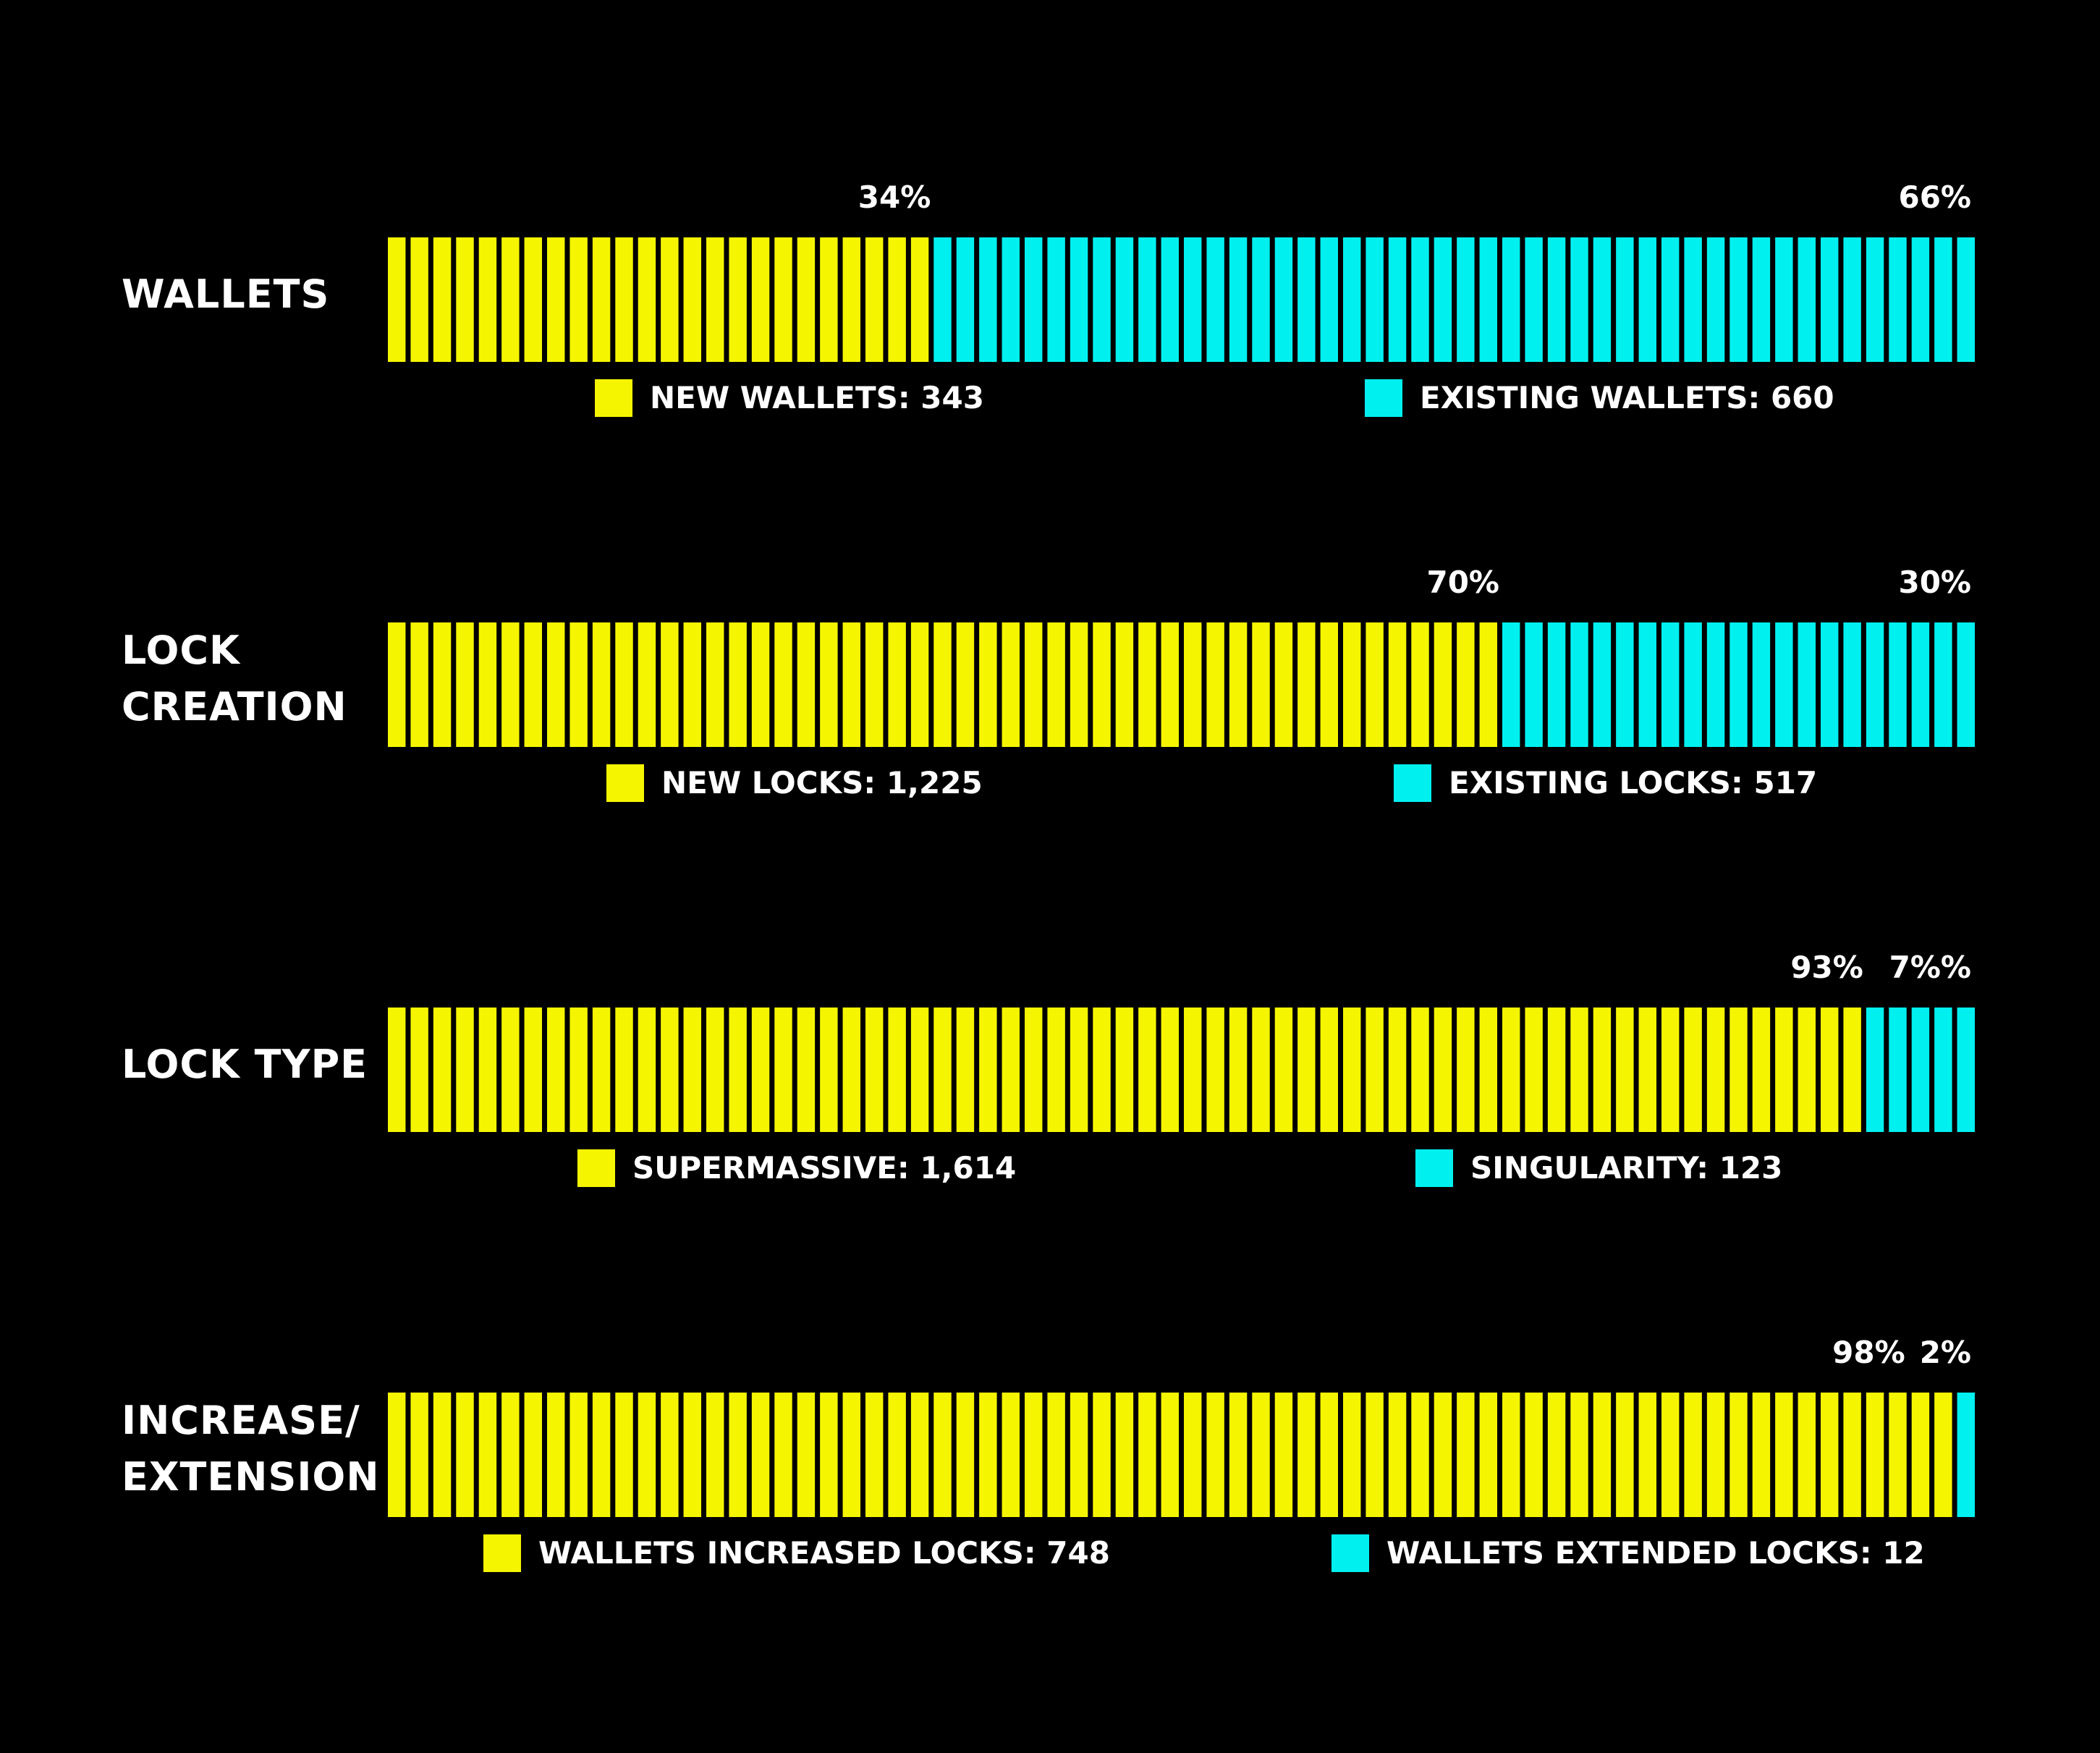 This screenshot has width=2100, height=1753. I want to click on legend-value: 660, so click(1802, 397).